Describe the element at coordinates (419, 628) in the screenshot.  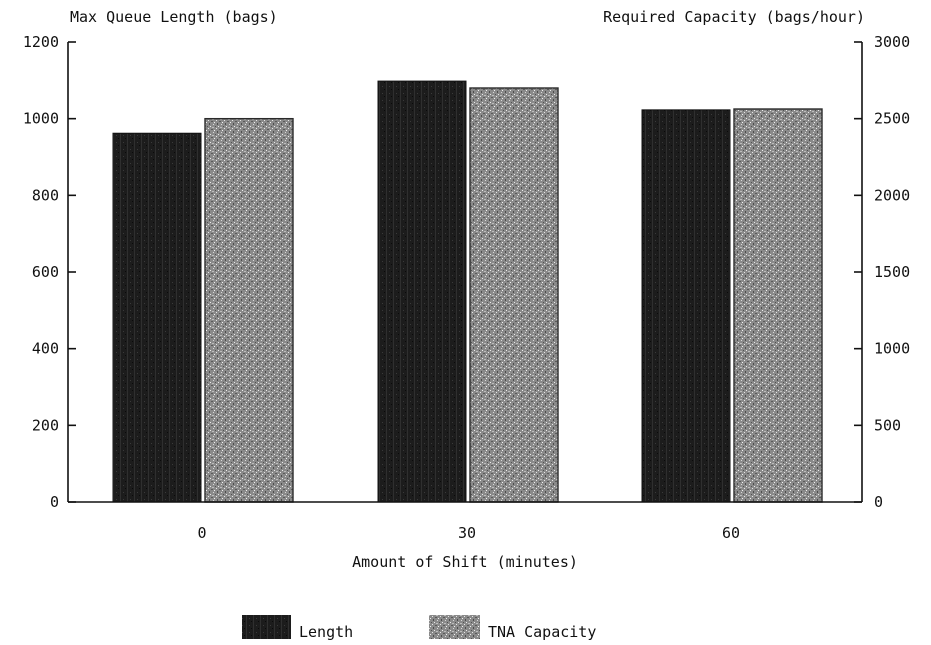
I see `legend: Length TNA Capacity` at that location.